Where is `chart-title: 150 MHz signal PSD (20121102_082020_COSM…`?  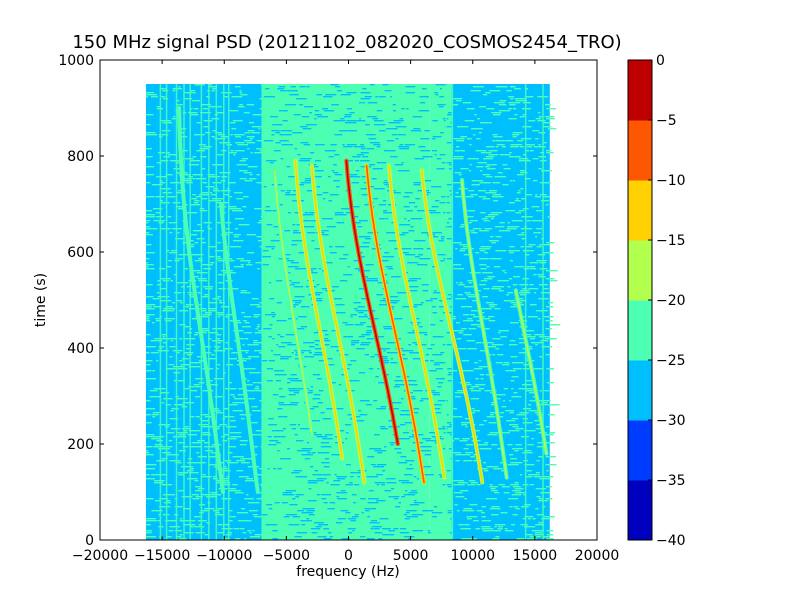
chart-title: 150 MHz signal PSD (20121102_082020_COSM… is located at coordinates (346, 42).